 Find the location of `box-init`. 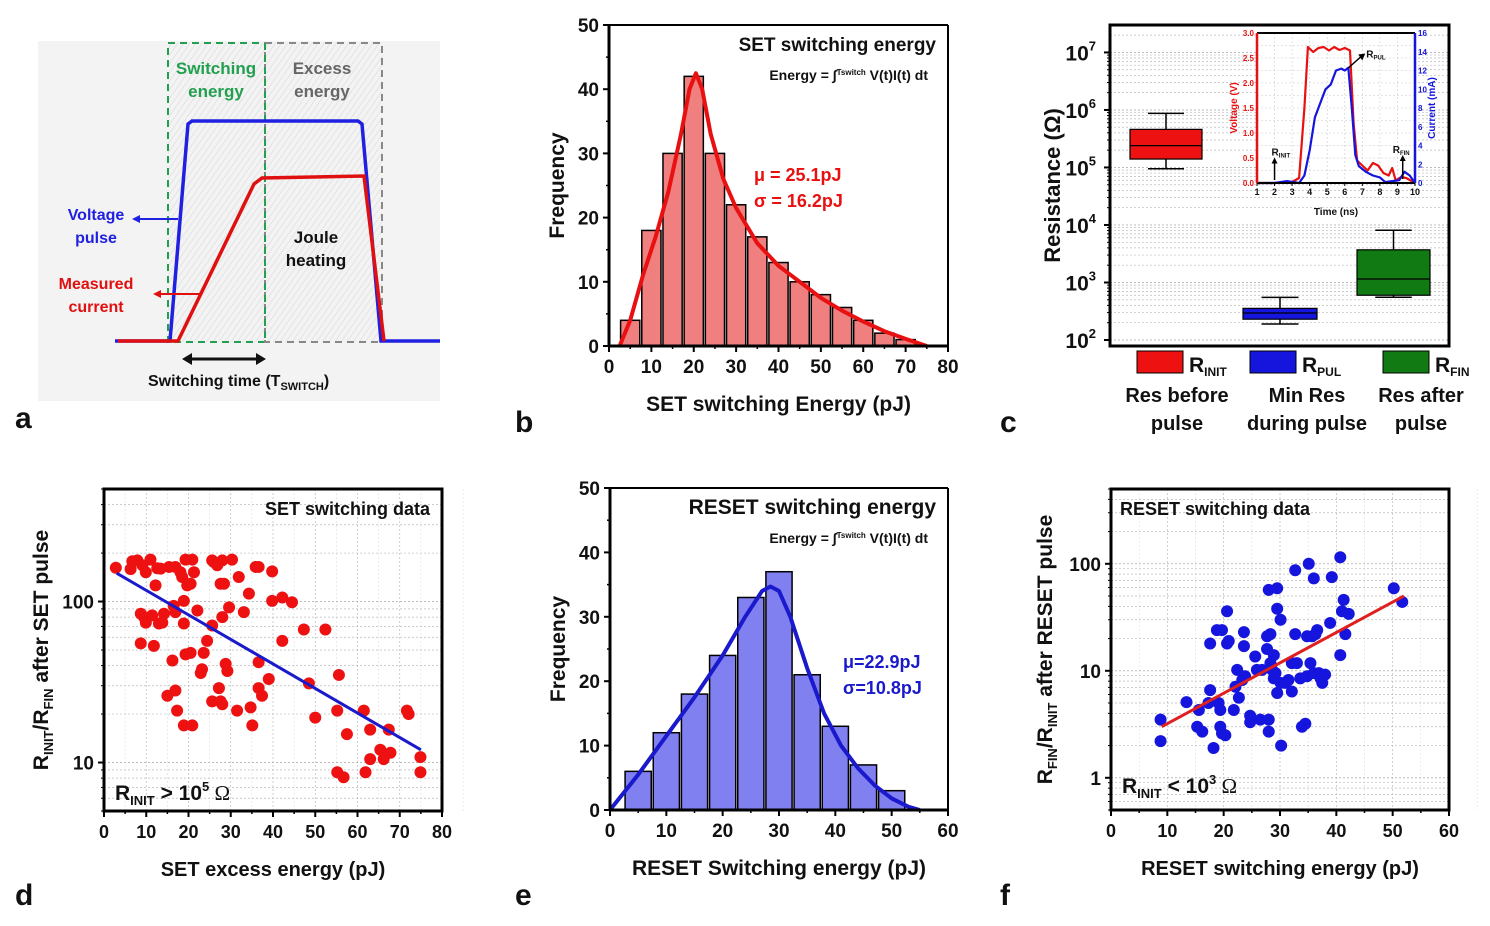

box-init is located at coordinates (1166, 144).